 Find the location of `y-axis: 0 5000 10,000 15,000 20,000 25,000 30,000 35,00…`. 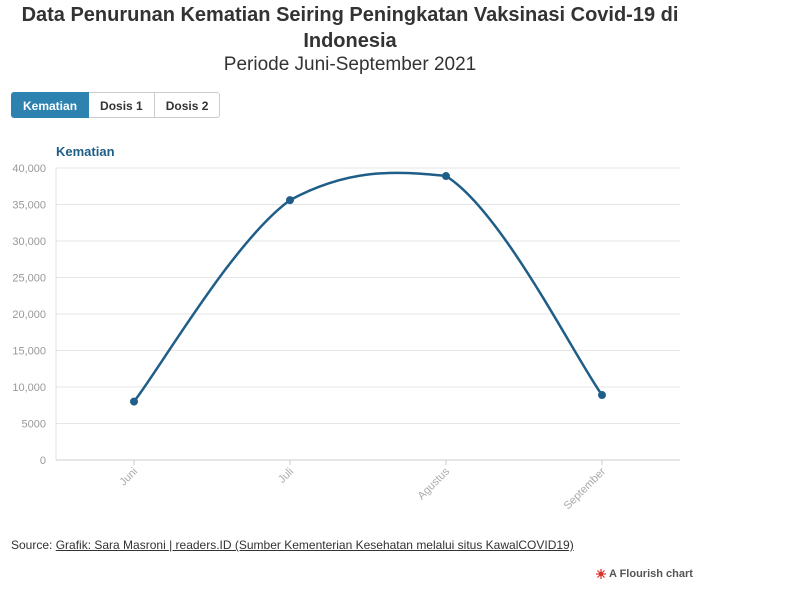

y-axis: 0 5000 10,000 15,000 20,000 25,000 30,000 35,00… is located at coordinates (29, 315).